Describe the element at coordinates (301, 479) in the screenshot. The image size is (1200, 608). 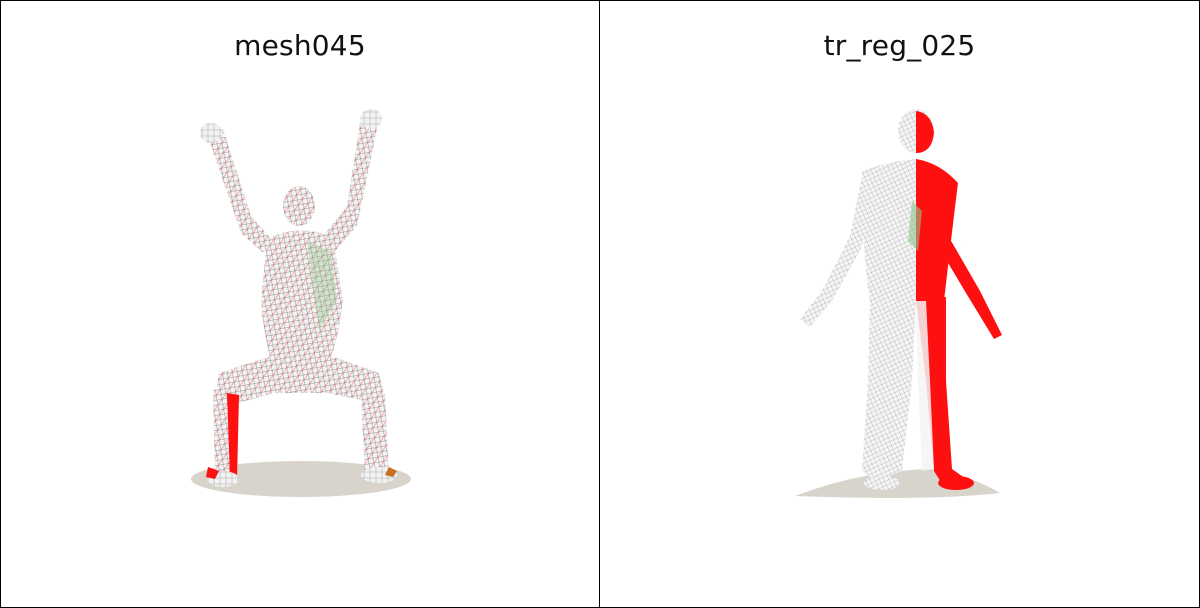
I see `ground-shadow` at that location.